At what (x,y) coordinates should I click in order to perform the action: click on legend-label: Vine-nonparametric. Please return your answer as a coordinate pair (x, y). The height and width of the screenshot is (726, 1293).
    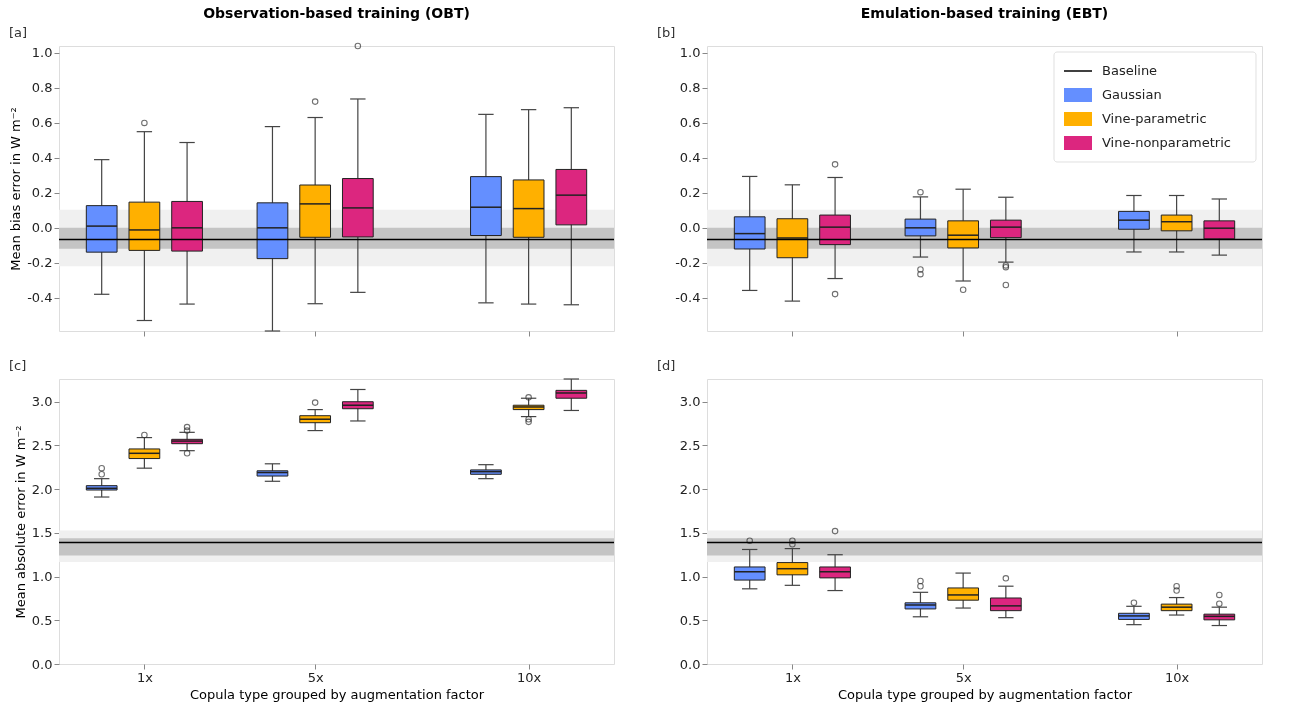
    Looking at the image, I should click on (1166, 142).